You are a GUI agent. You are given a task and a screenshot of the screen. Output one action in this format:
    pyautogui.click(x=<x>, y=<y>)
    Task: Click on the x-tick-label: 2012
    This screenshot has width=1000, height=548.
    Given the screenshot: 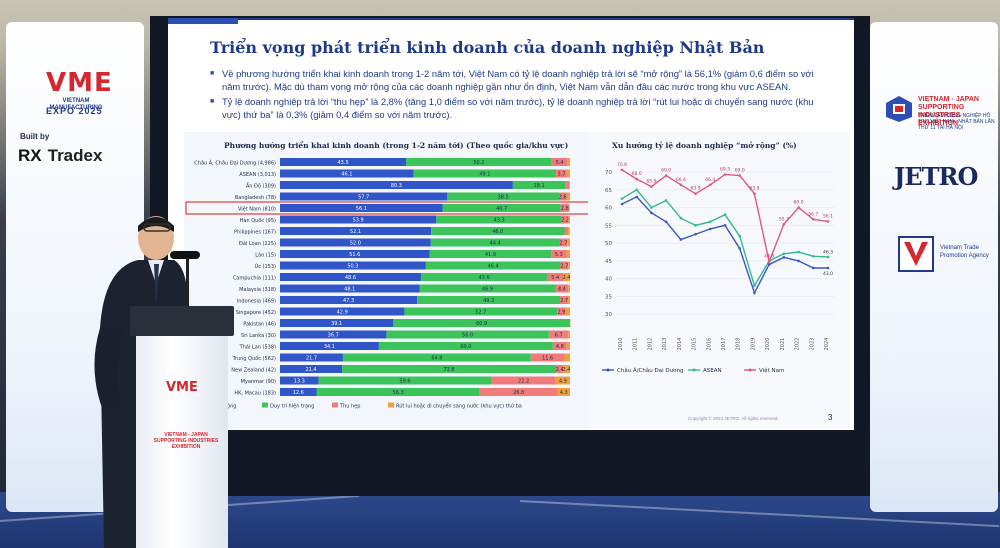 What is the action you would take?
    pyautogui.click(x=650, y=344)
    